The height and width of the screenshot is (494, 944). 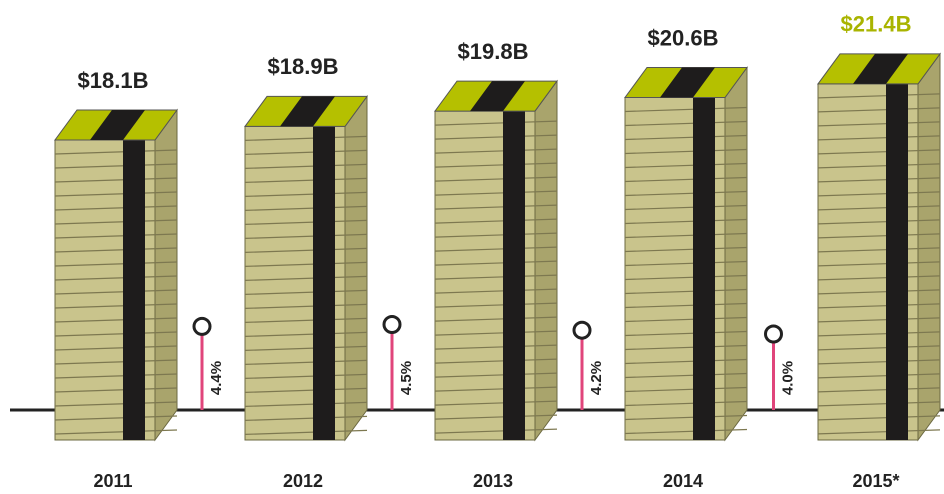 I want to click on growth-label: 4.4%, so click(x=216, y=378).